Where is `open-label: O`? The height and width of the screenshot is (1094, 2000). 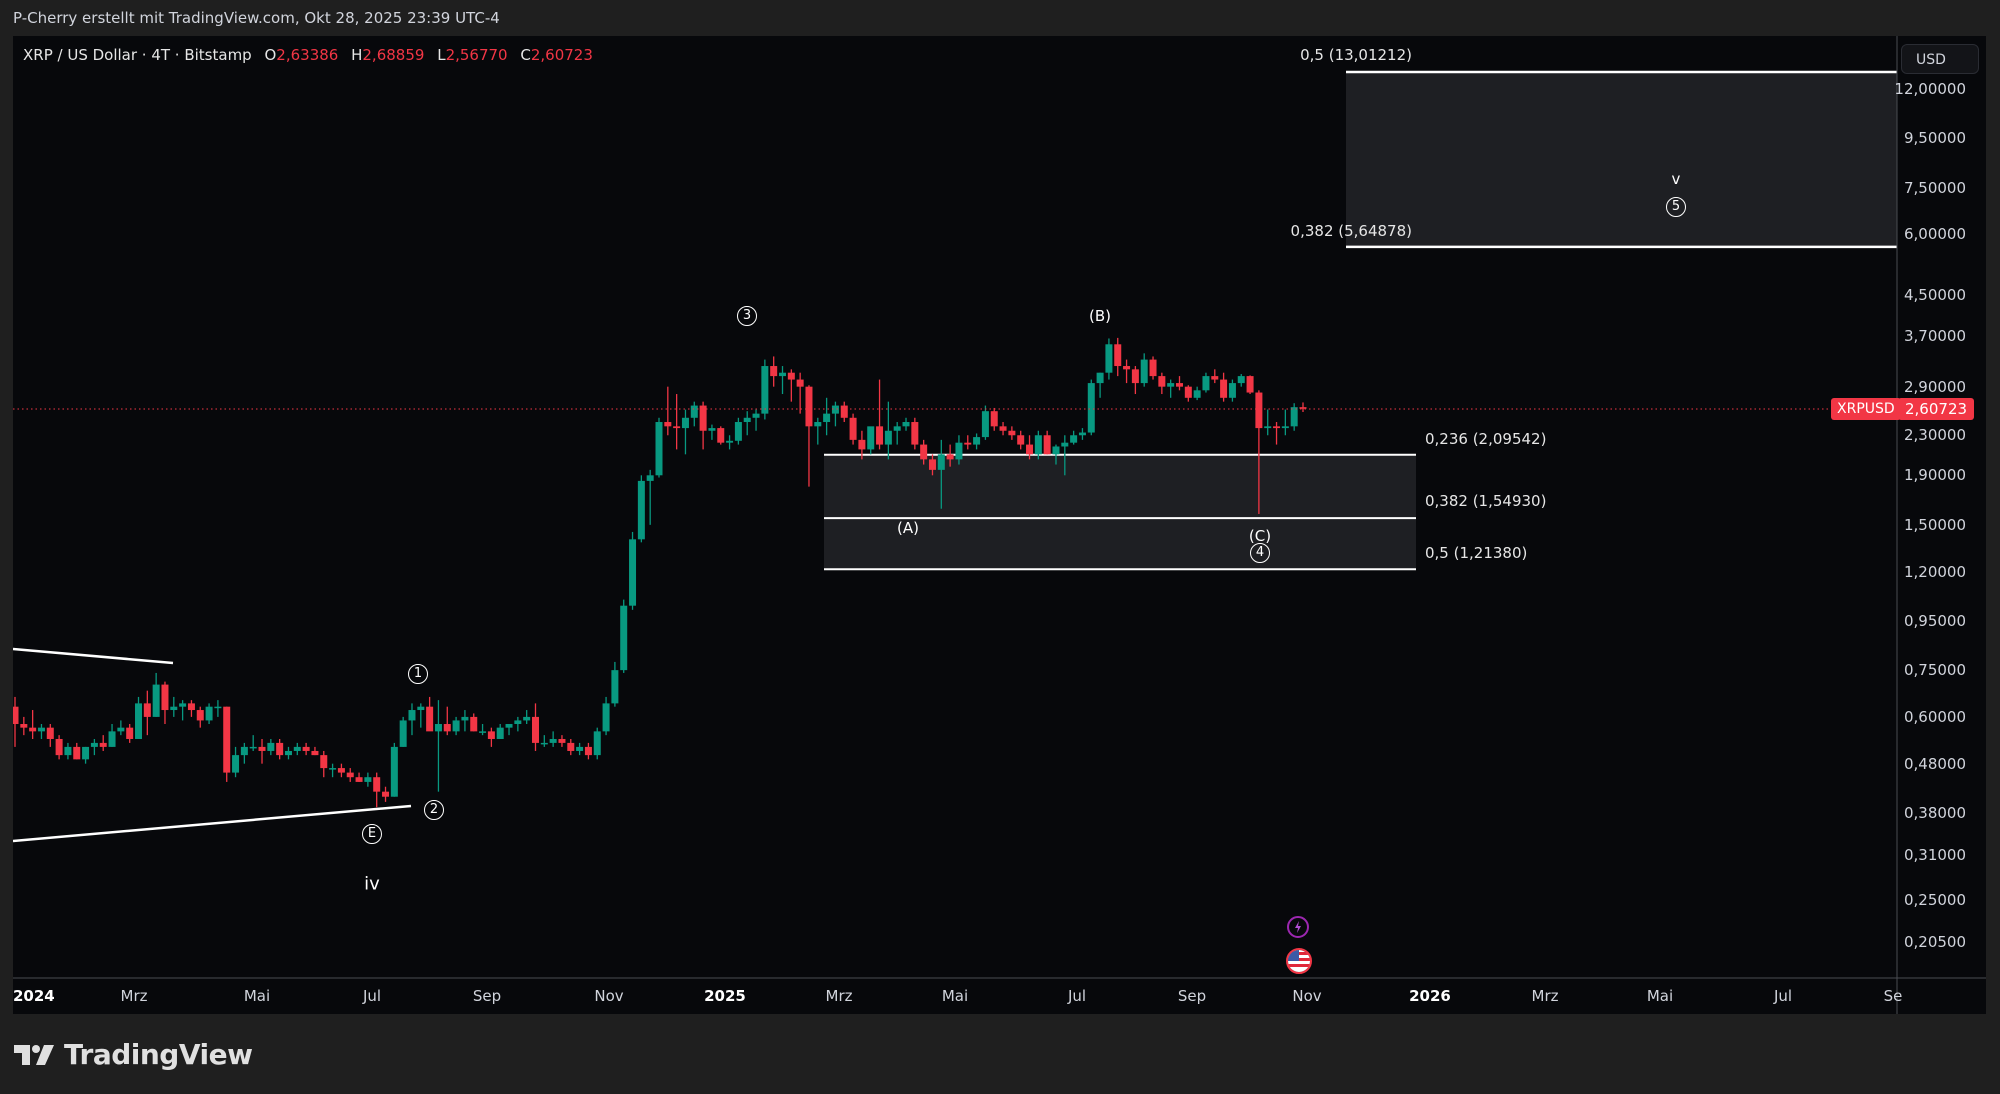 open-label: O is located at coordinates (270, 55).